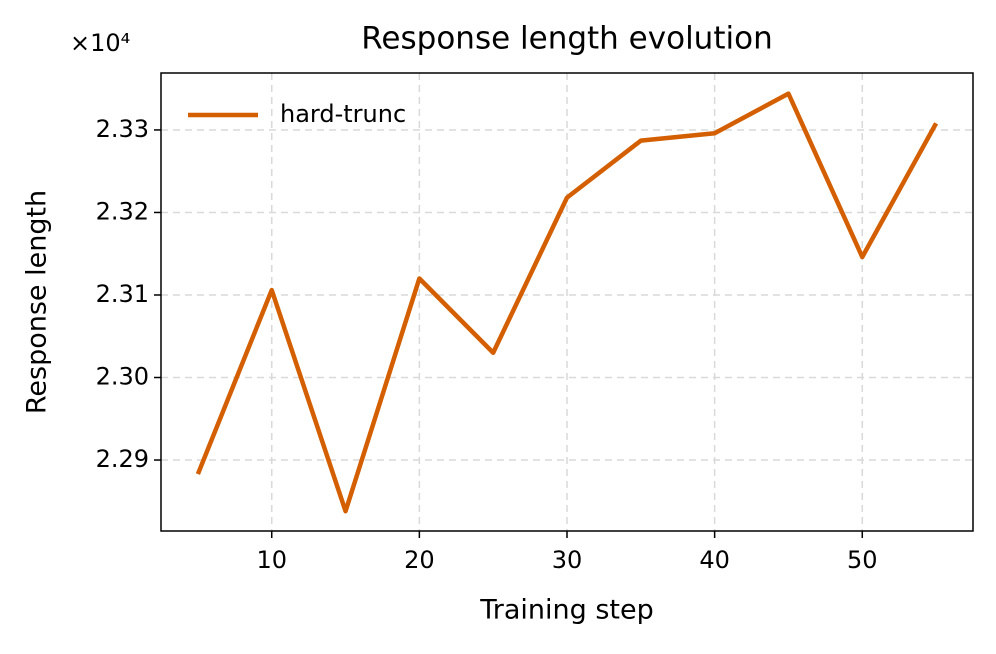 This screenshot has height=654, width=996. Describe the element at coordinates (862, 560) in the screenshot. I see `x-tick-label: 50` at that location.